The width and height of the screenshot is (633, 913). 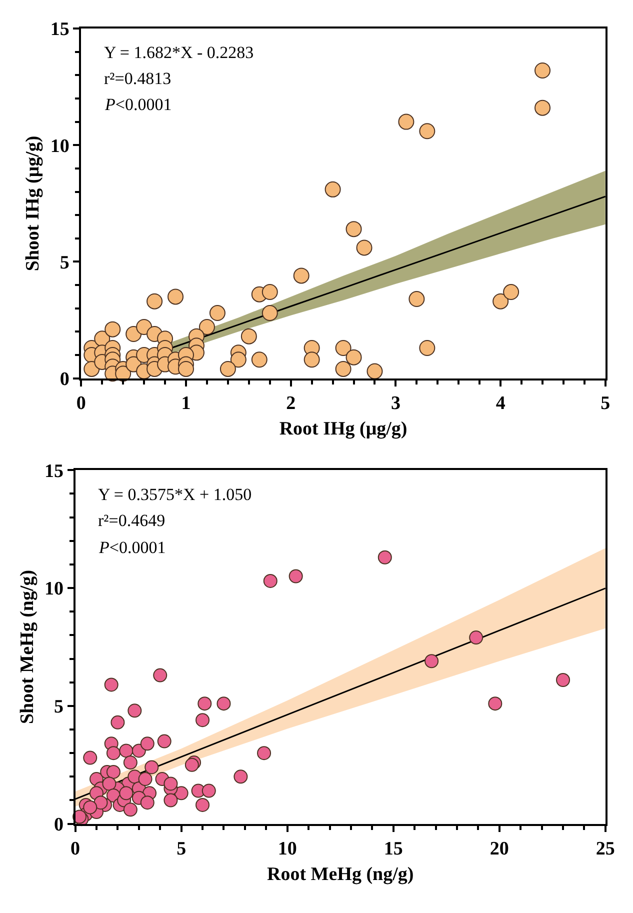 I want to click on x-tick-label: 15, so click(x=393, y=849).